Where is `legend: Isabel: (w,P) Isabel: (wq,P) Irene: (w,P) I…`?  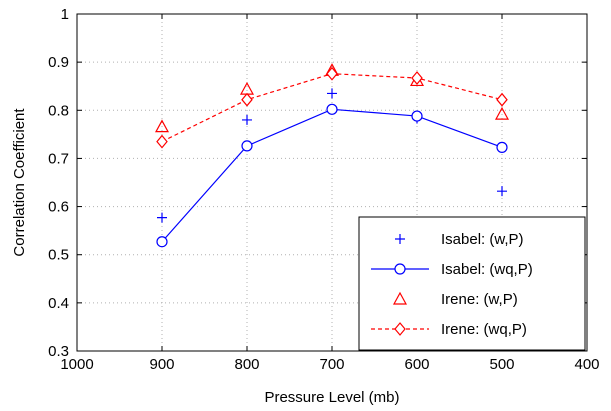
legend: Isabel: (w,P) Isabel: (wq,P) Irene: (w,P) I… is located at coordinates (472, 283).